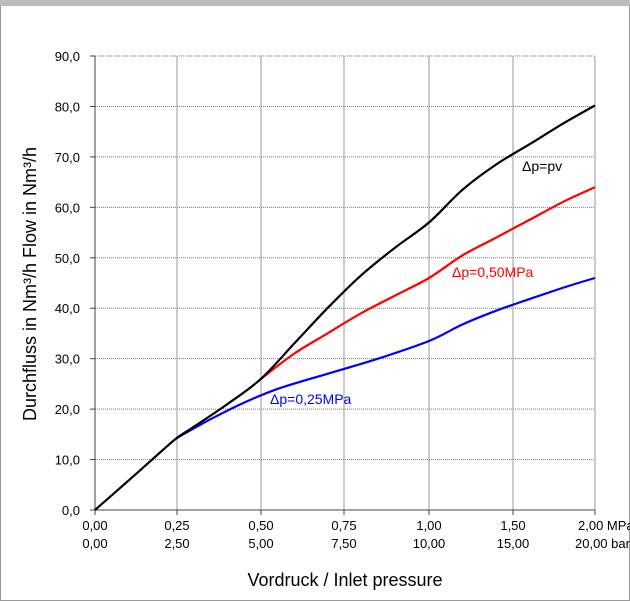 The width and height of the screenshot is (630, 601). I want to click on x-tick-label-mpa: 0,00, so click(94, 525).